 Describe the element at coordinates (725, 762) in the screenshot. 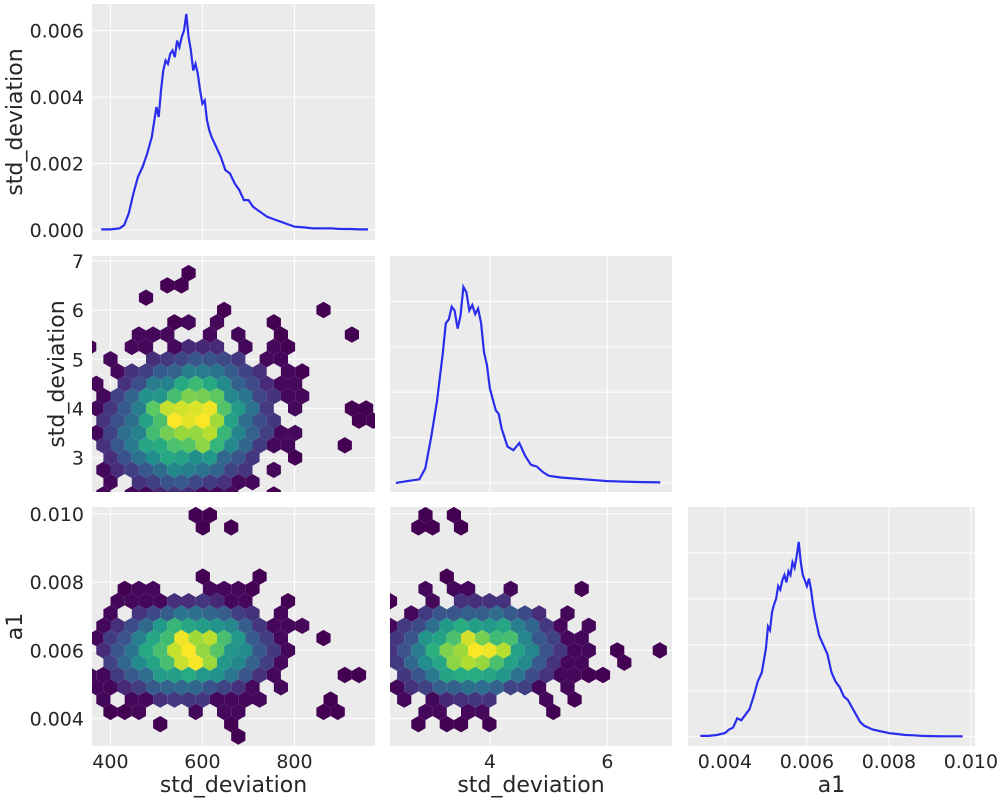

I see `x-tick-label: 0.004` at that location.